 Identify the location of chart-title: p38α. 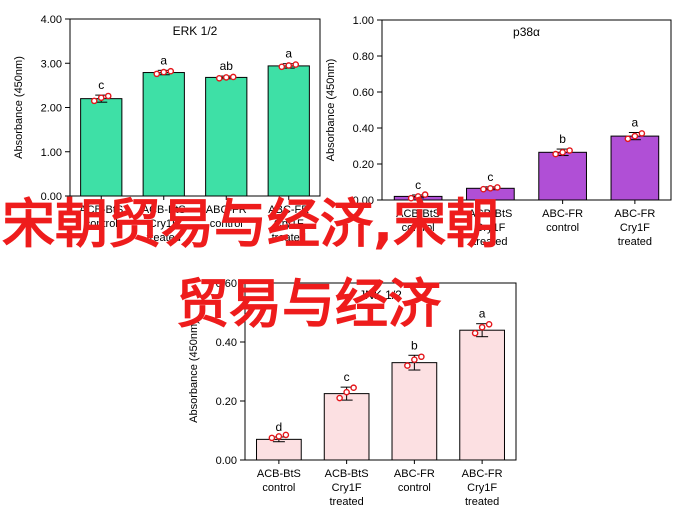
(526, 32).